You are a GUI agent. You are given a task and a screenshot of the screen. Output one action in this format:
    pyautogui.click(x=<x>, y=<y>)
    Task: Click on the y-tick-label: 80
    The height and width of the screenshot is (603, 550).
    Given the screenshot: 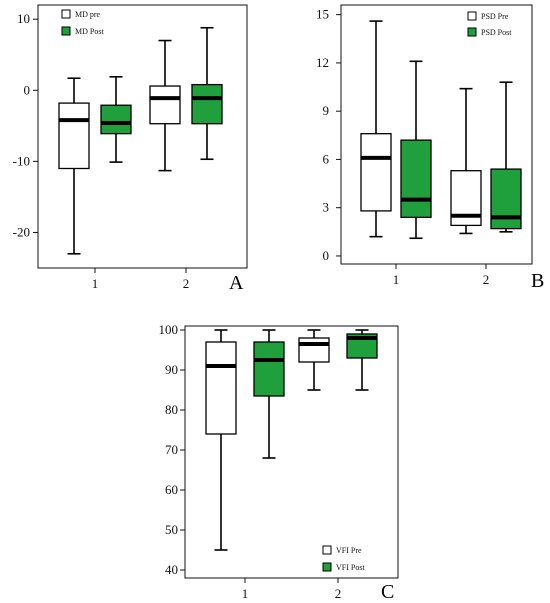 What is the action you would take?
    pyautogui.click(x=171, y=409)
    